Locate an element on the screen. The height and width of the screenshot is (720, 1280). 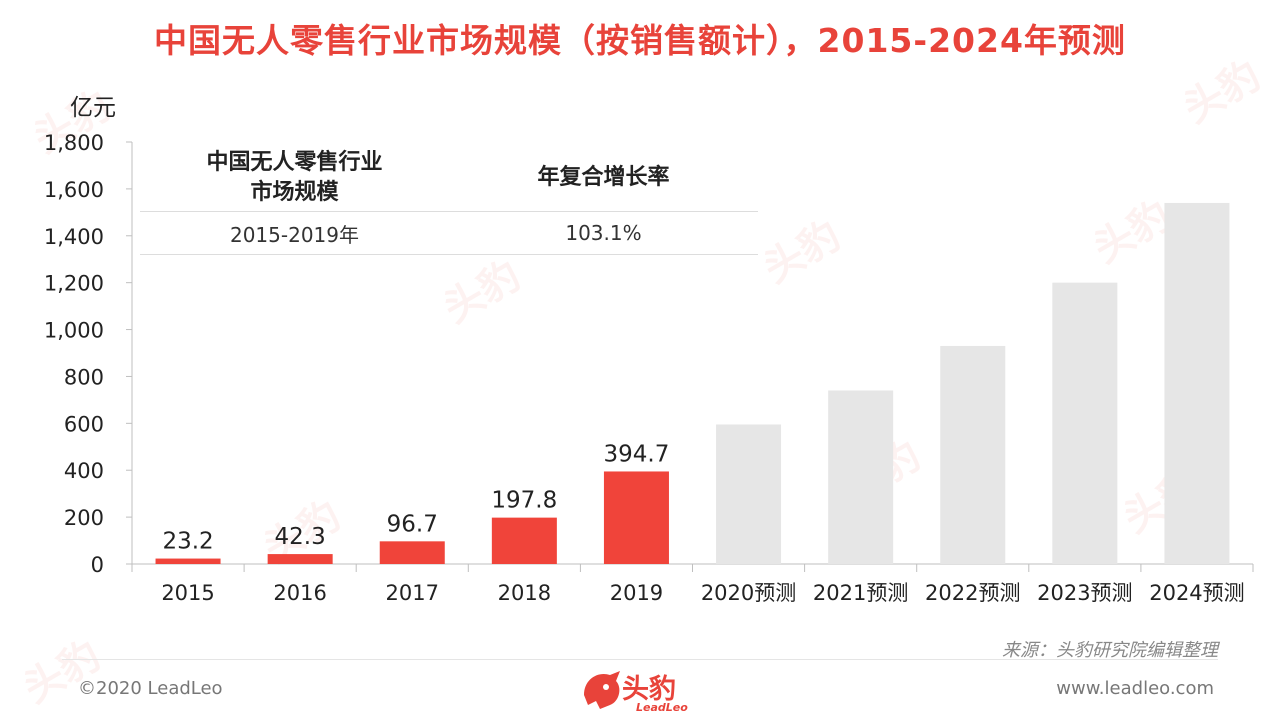
logo-subtext: LeadLeo is located at coordinates (662, 707).